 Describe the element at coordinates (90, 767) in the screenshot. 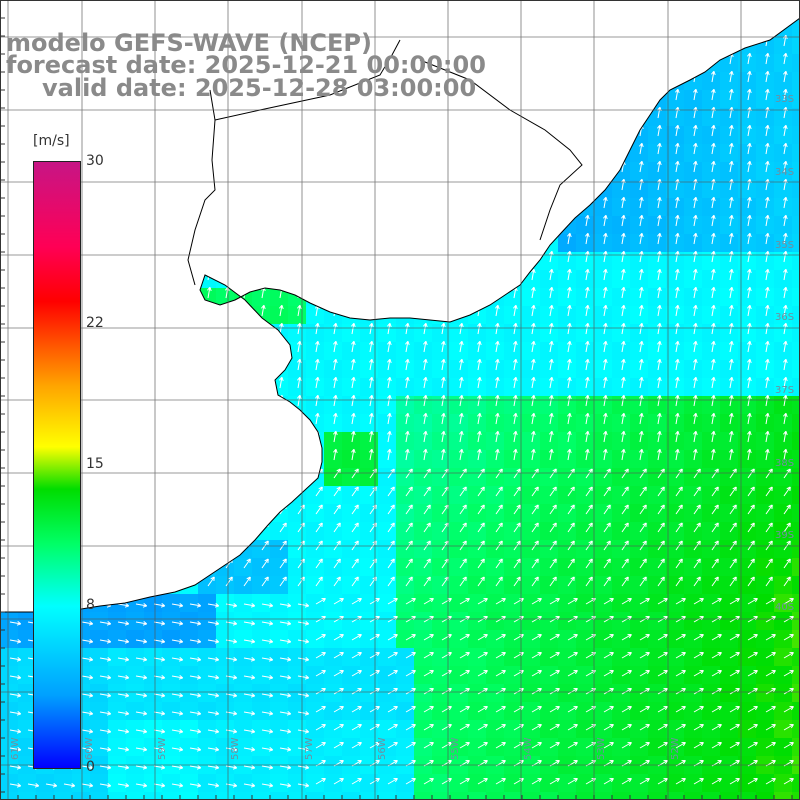

I see `colorbar-tick-label: 0` at that location.